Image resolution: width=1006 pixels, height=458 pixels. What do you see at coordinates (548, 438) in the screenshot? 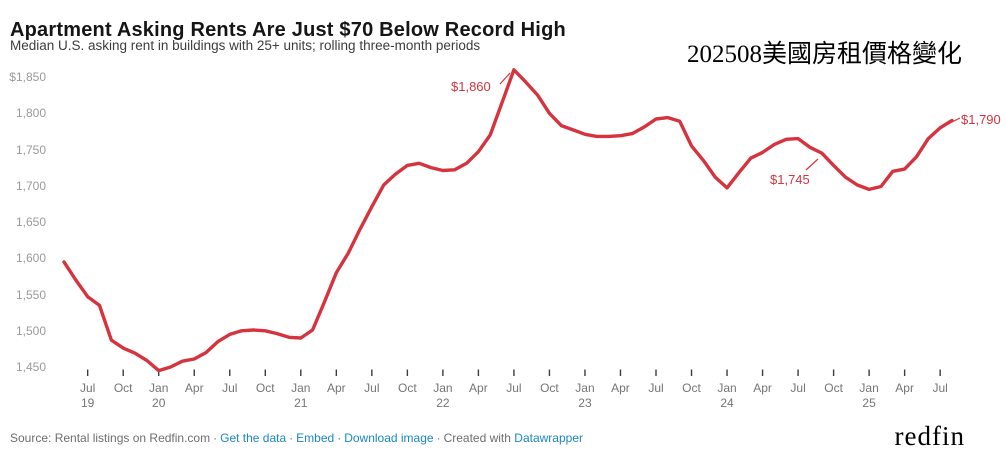
I see `datawrapper-link: Datawrapper` at bounding box center [548, 438].